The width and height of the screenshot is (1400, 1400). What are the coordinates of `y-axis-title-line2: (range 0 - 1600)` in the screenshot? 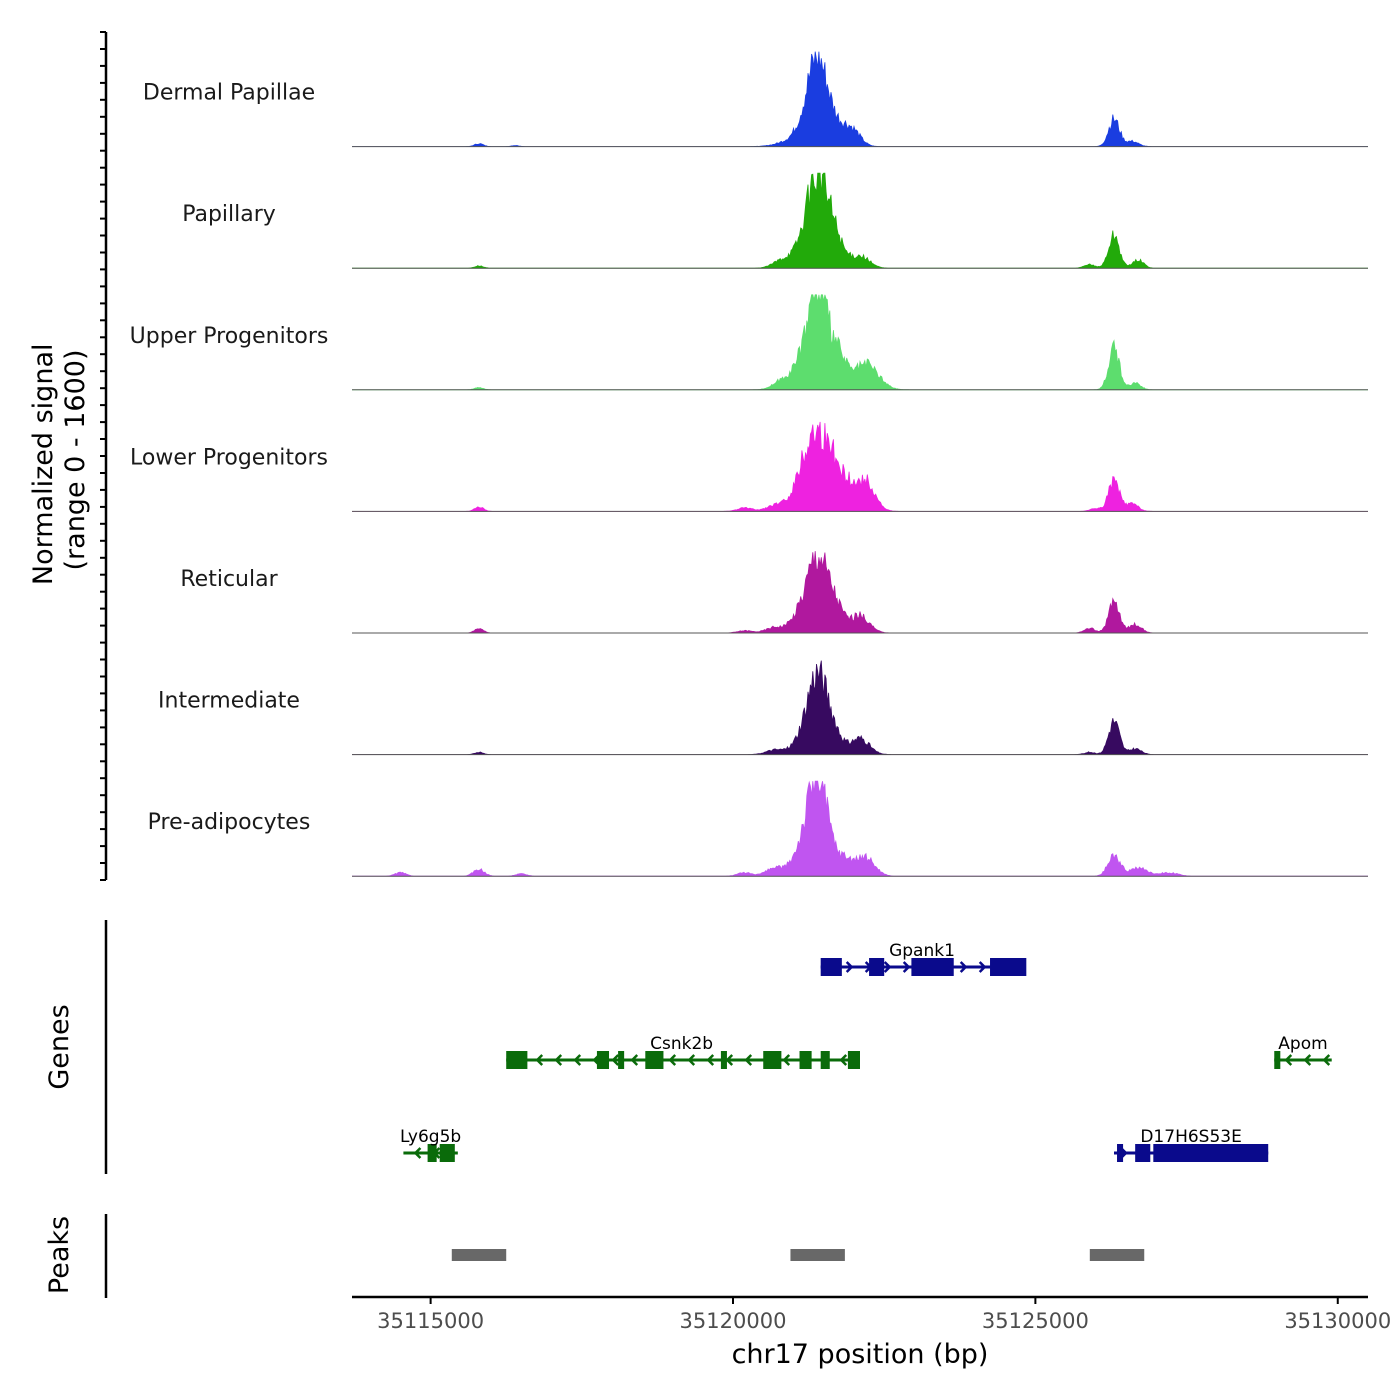 It's located at (75, 460).